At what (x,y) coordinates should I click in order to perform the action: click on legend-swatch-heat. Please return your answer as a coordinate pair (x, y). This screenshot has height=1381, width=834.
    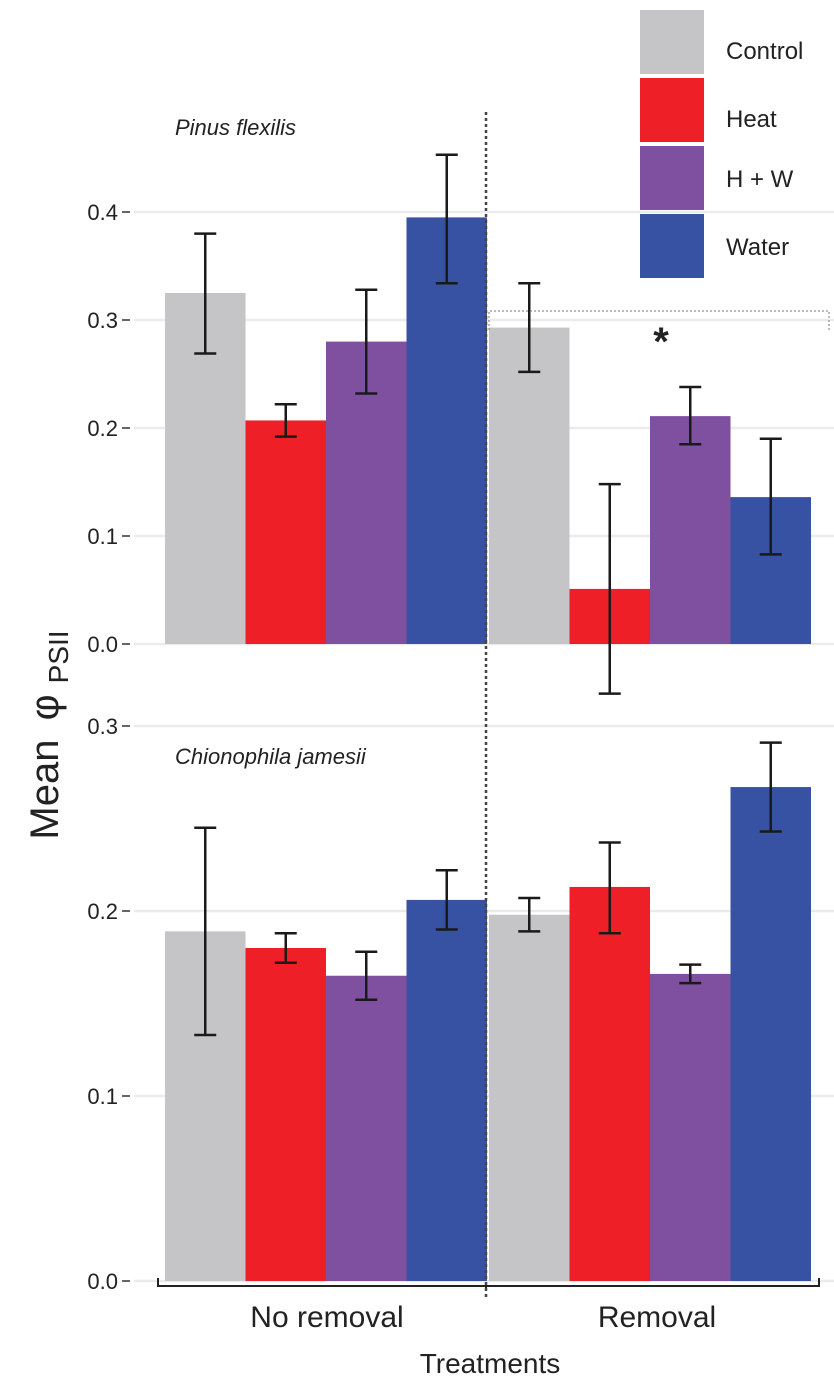
    Looking at the image, I should click on (672, 110).